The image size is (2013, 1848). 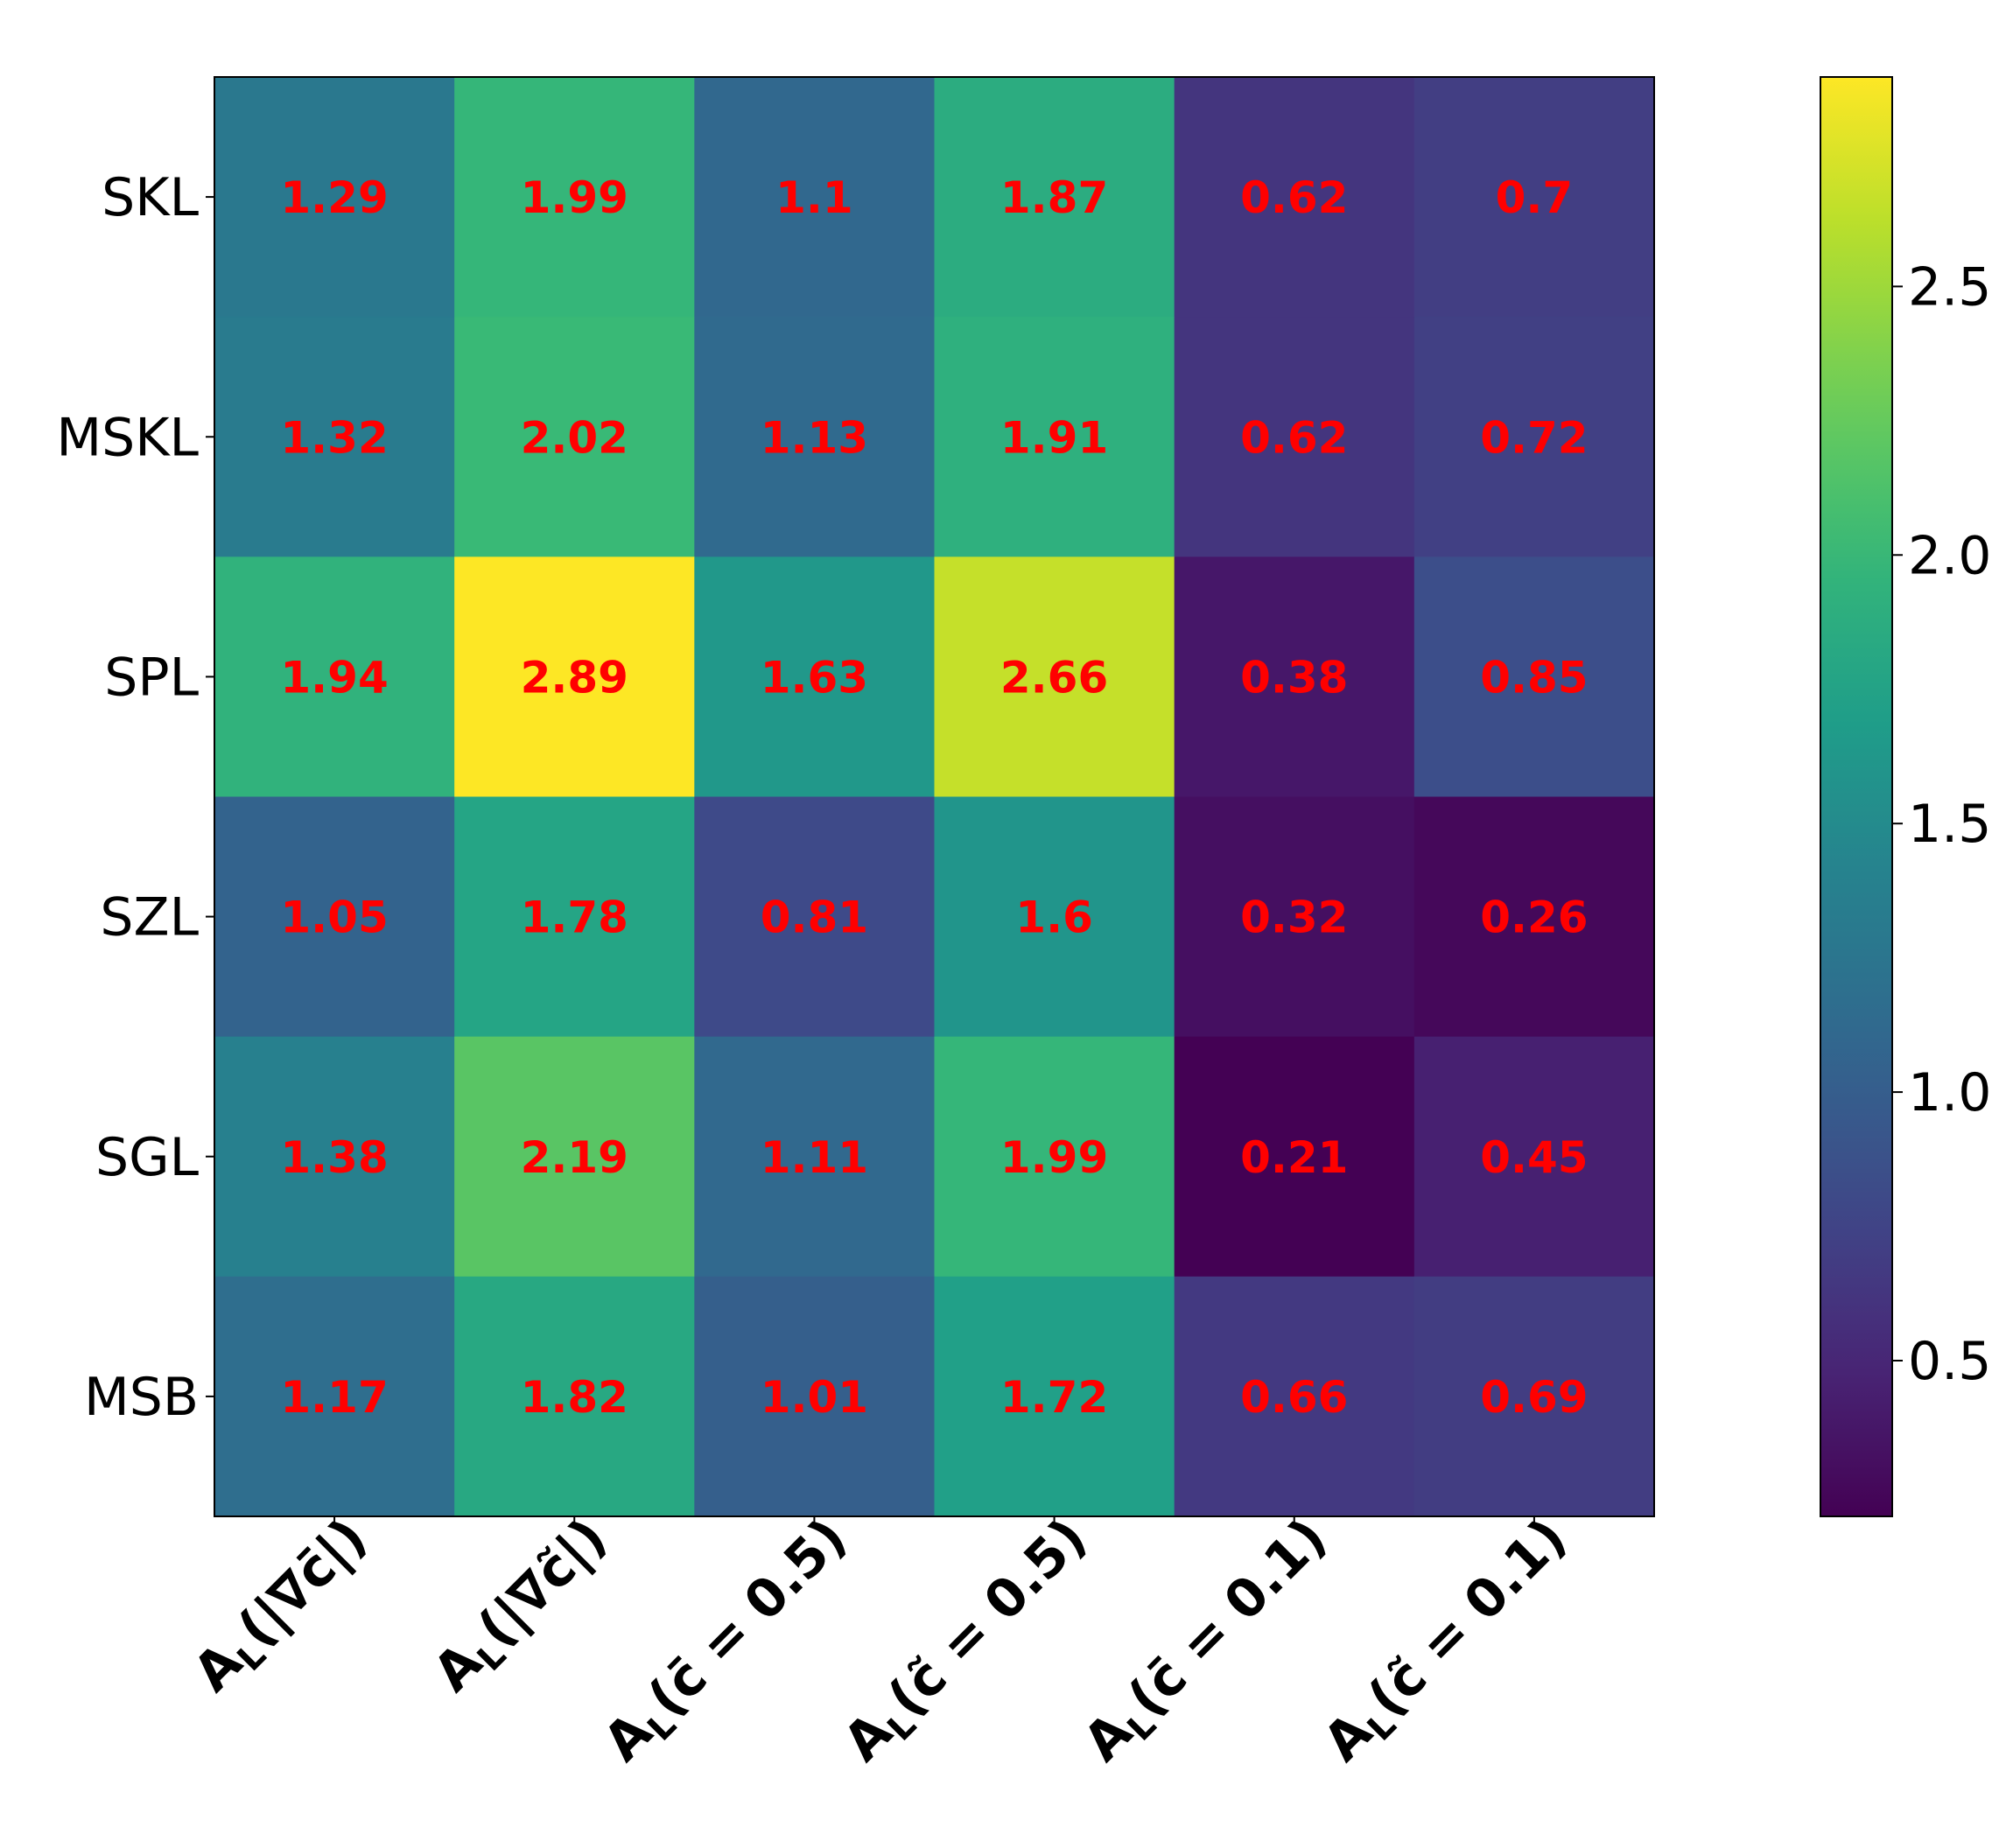 I want to click on colorbar-tick-label: 0.5, so click(x=1949, y=1361).